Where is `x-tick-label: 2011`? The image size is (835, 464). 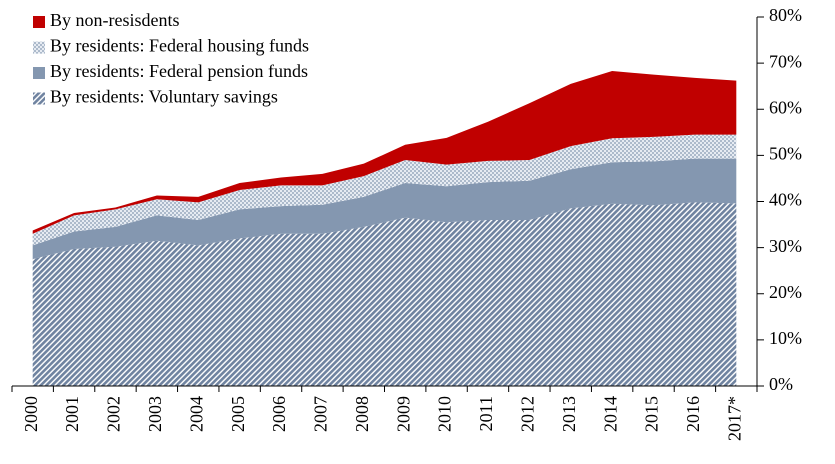
x-tick-label: 2011 is located at coordinates (486, 413).